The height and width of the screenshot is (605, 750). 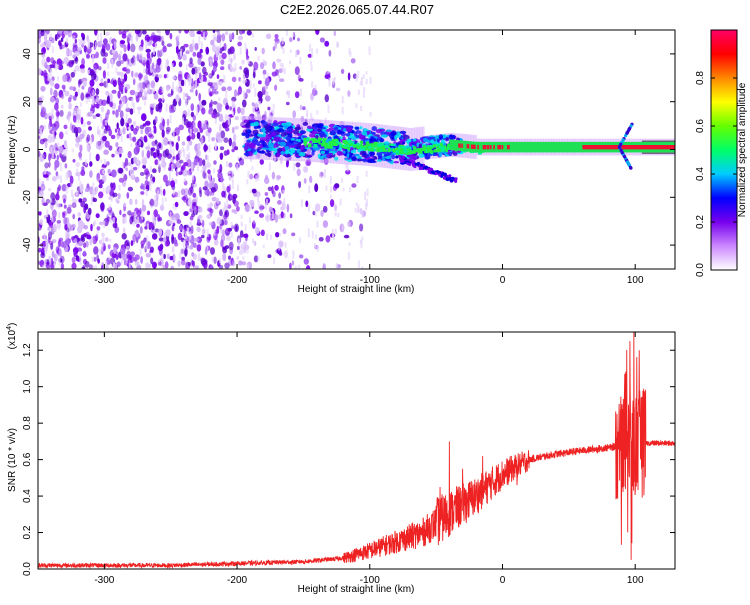 I want to click on snr-x-tick-label: -100, so click(x=370, y=580).